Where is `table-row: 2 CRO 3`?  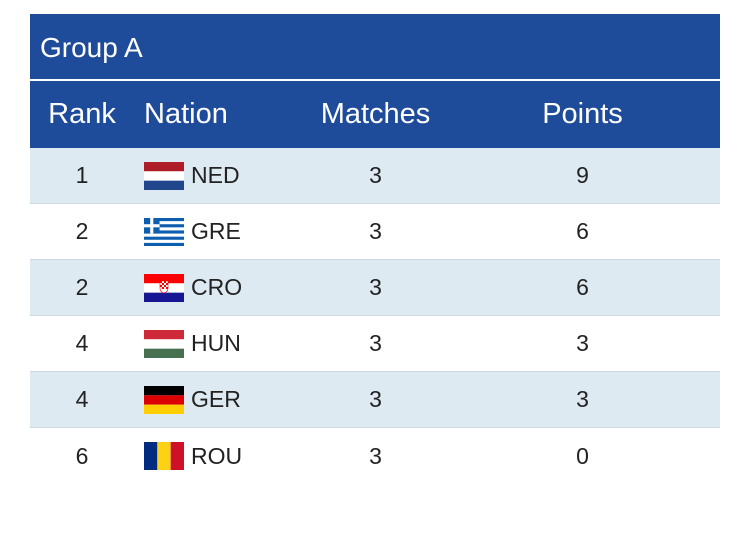
table-row: 2 CRO 3 is located at coordinates (375, 288).